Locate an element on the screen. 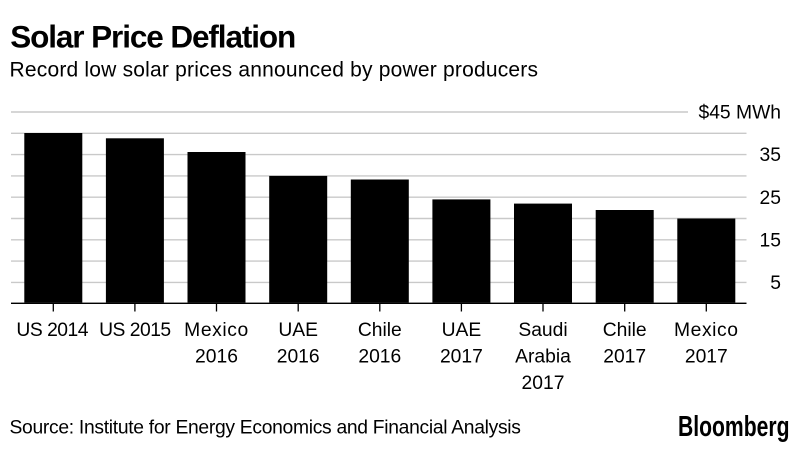 Image resolution: width=799 pixels, height=449 pixels. svg-text: 25 is located at coordinates (770, 198).